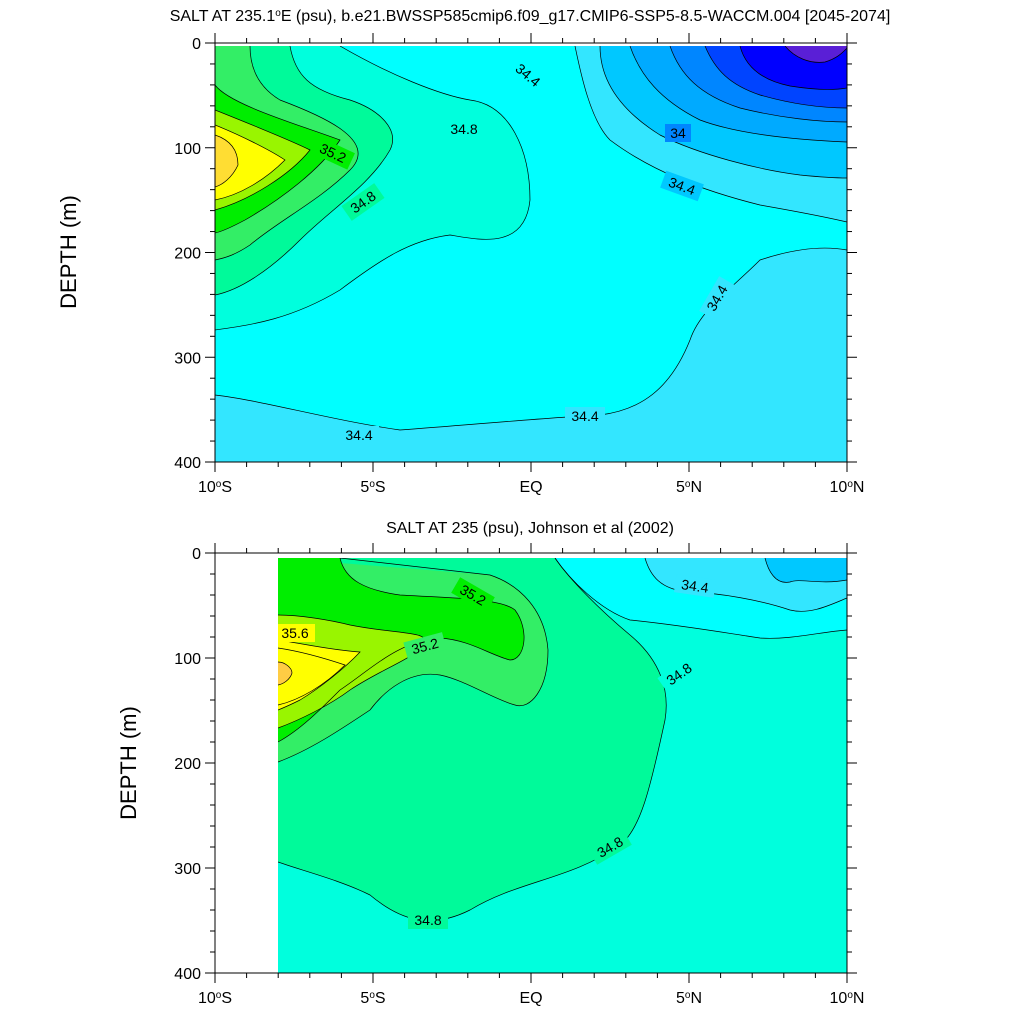 The height and width of the screenshot is (1024, 1024). What do you see at coordinates (128, 763) in the screenshot?
I see `y-axis-label-bottom: DEPTH (m)` at bounding box center [128, 763].